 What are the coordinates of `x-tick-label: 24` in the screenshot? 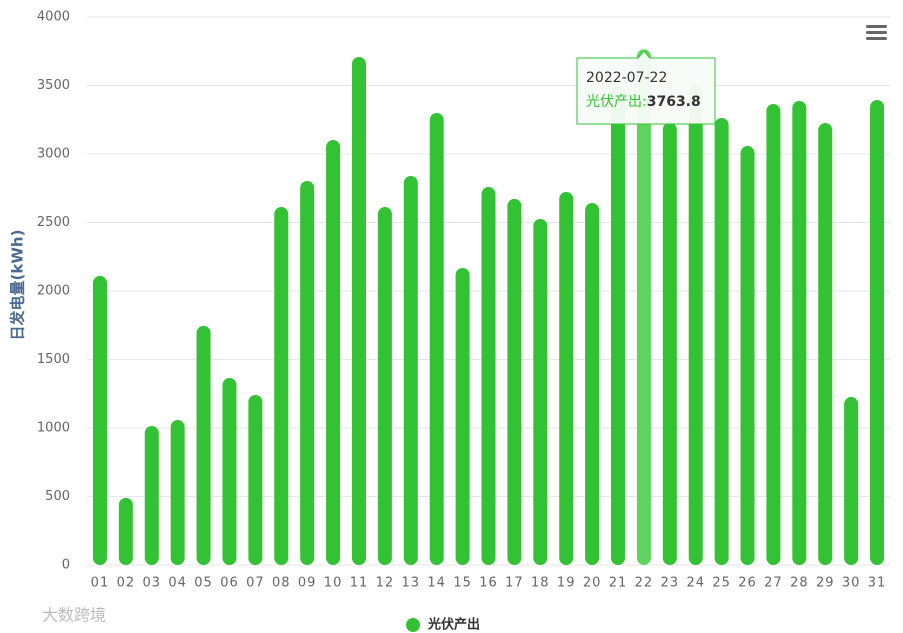 It's located at (695, 583).